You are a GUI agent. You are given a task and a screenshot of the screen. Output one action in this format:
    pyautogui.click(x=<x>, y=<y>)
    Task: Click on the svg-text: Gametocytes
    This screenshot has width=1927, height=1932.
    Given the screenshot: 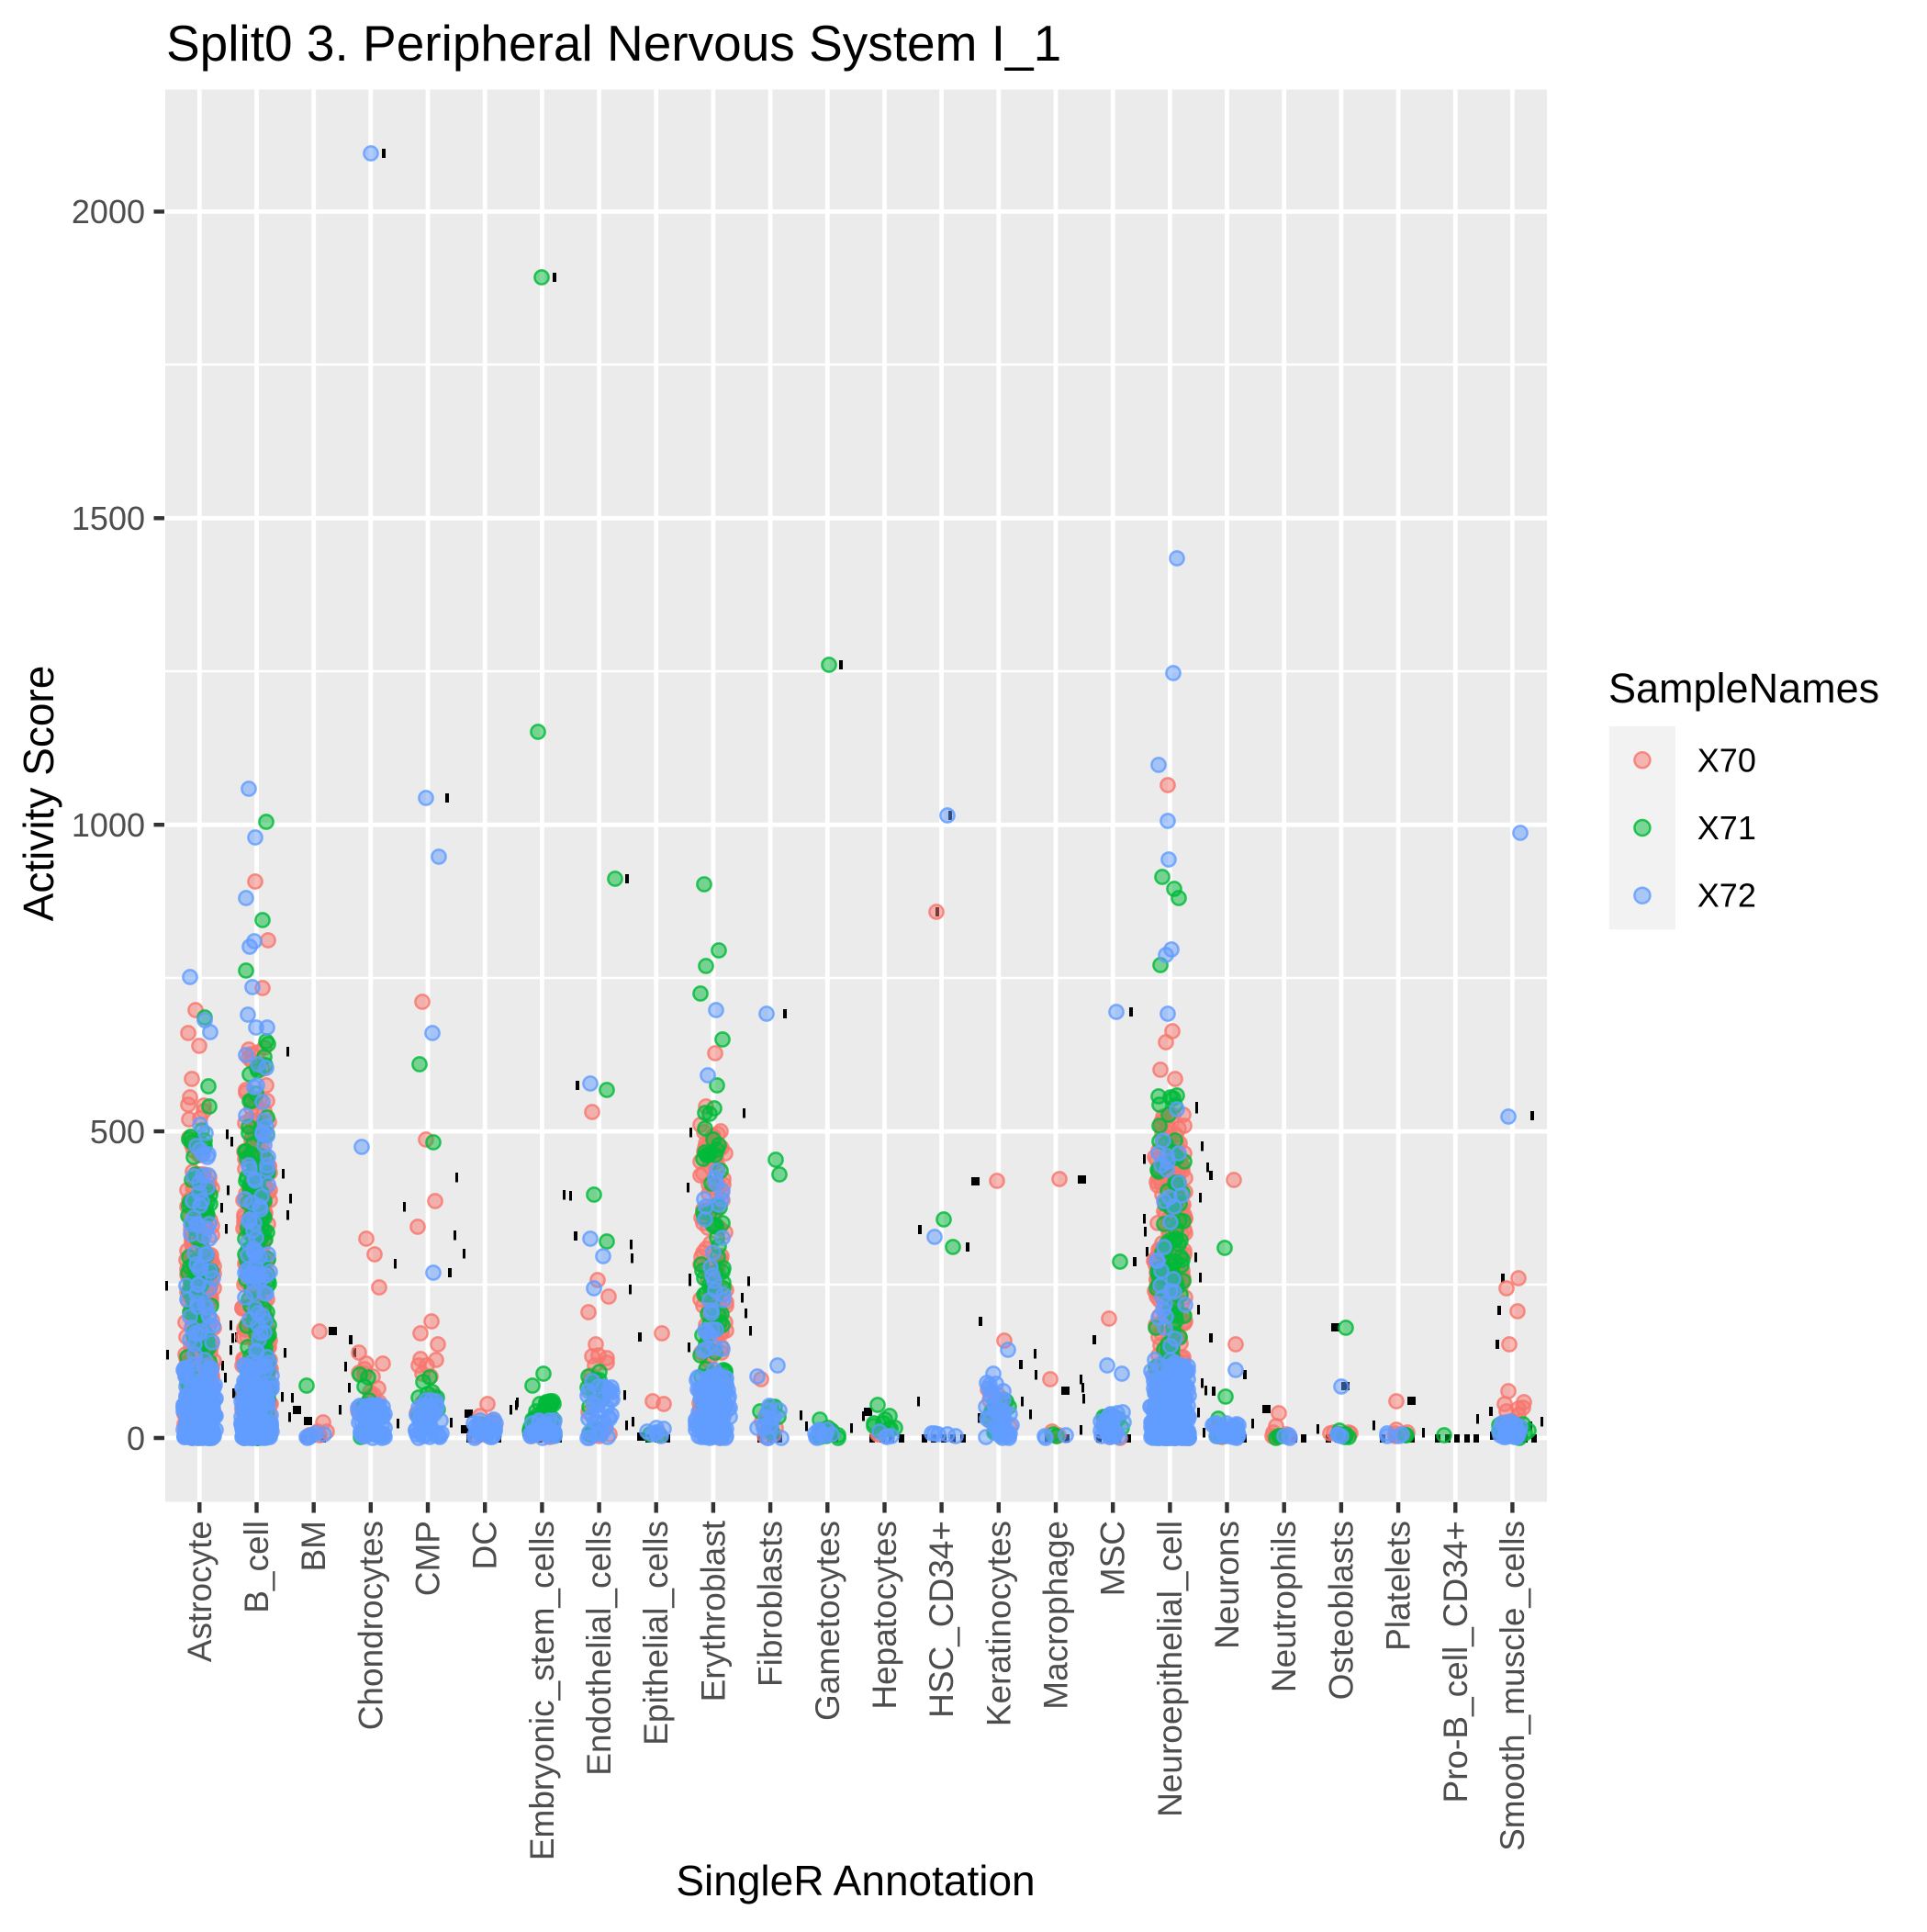 What is the action you would take?
    pyautogui.click(x=828, y=1621)
    